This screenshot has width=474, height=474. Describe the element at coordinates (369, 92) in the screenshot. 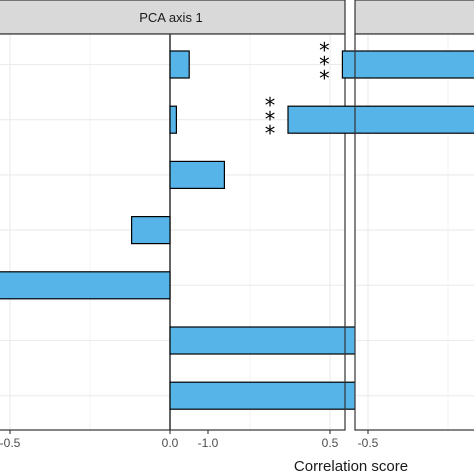

I see `panel-2-bars: * * * * * *` at that location.